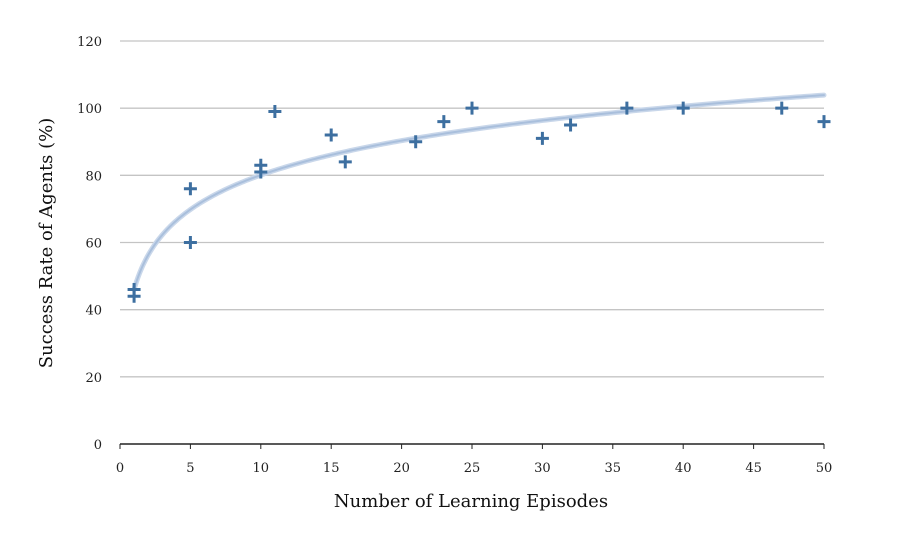 The width and height of the screenshot is (912, 544). I want to click on y-tick-label: 0, so click(98, 445).